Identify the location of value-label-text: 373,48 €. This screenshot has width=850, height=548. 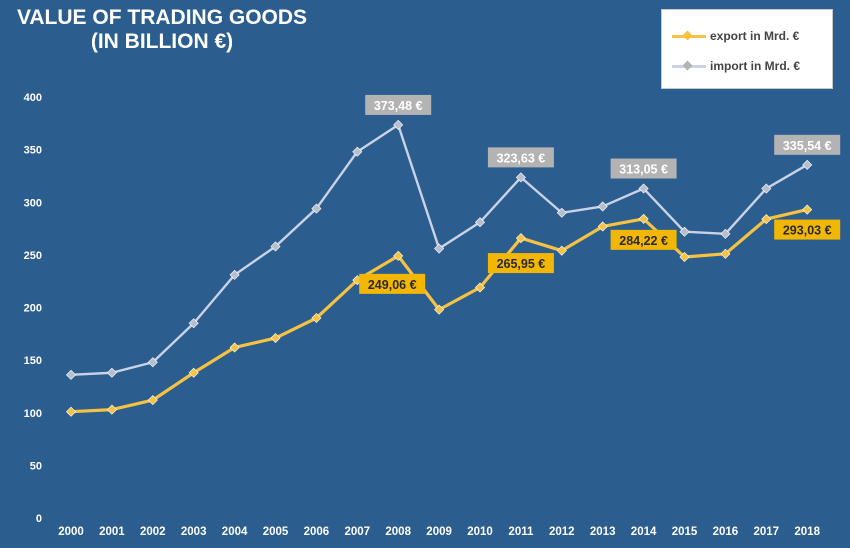
(398, 106).